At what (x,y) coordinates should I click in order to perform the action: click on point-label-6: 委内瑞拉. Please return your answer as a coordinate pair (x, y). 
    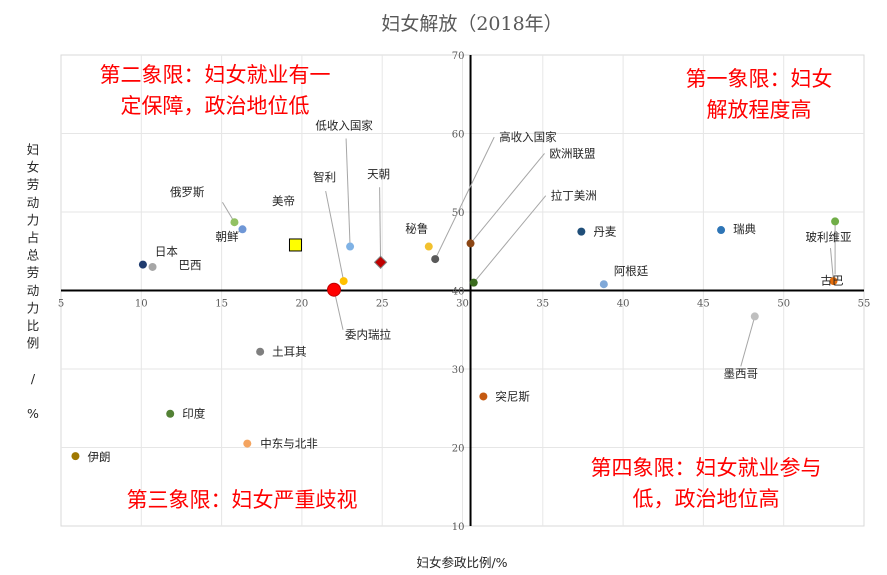
    Looking at the image, I should click on (368, 335).